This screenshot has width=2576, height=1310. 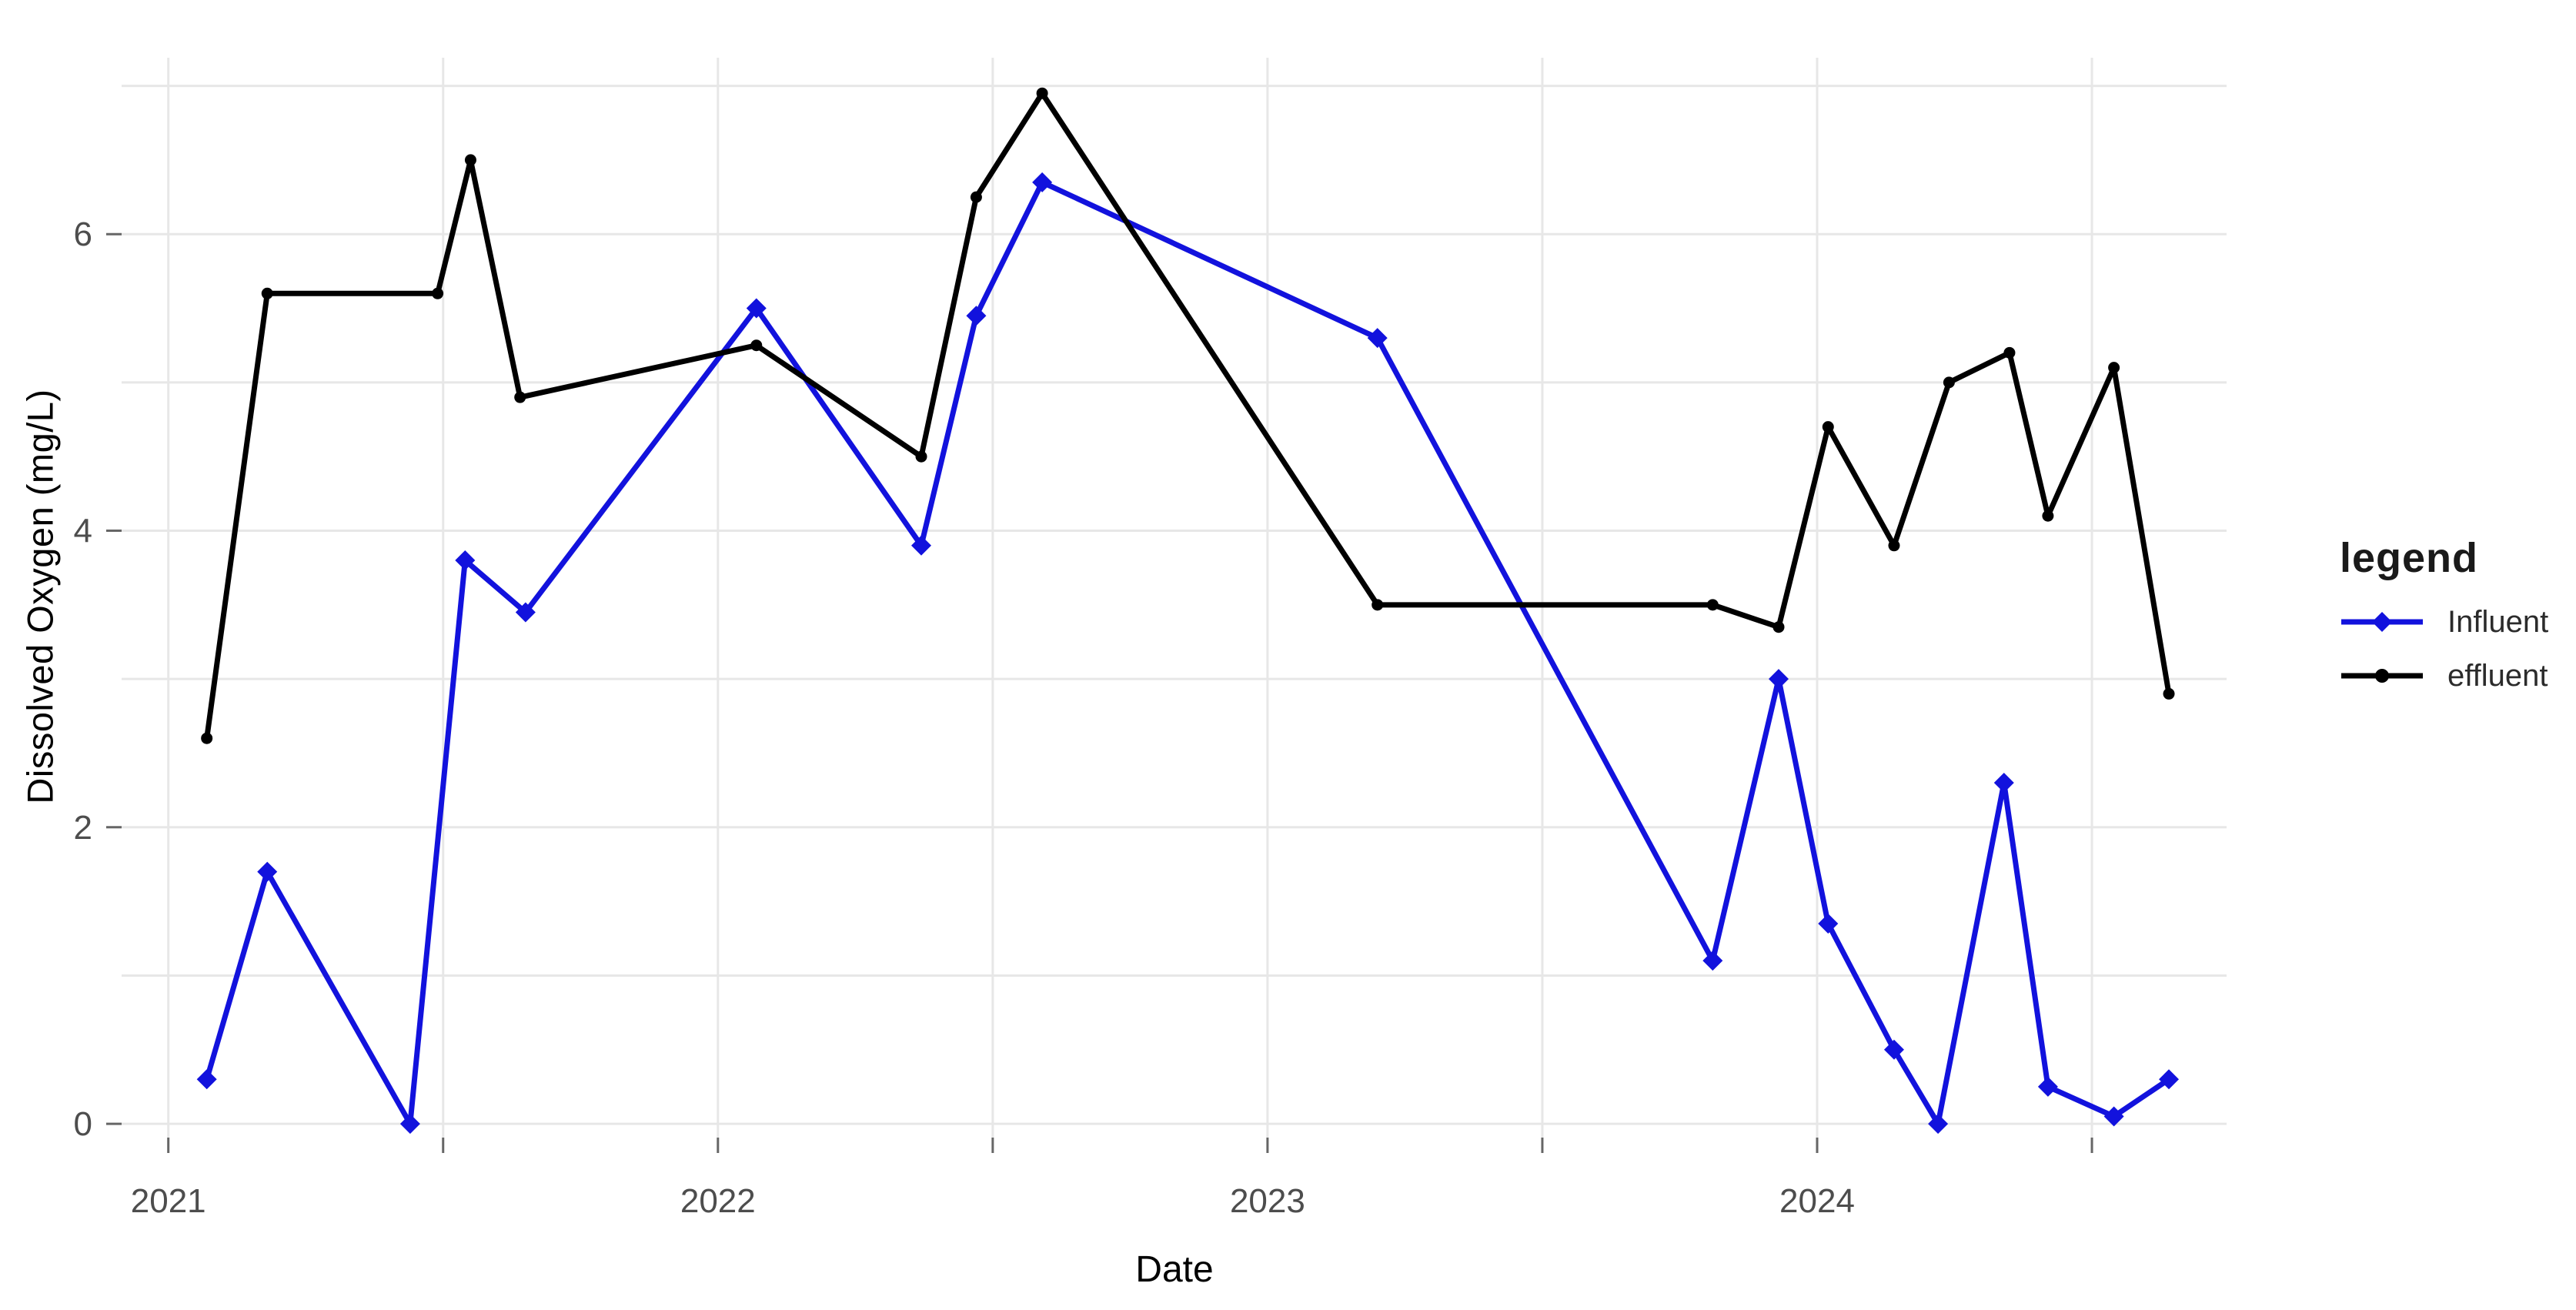 What do you see at coordinates (1174, 1269) in the screenshot?
I see `x-axis-title: Date` at bounding box center [1174, 1269].